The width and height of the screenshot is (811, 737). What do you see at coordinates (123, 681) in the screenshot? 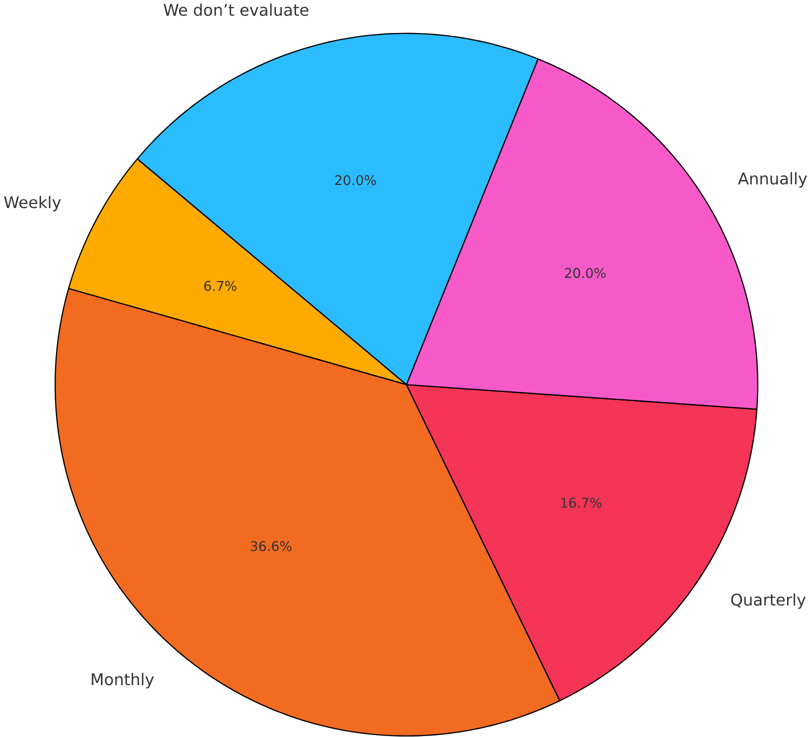
I see `slice-label: Monthly` at bounding box center [123, 681].